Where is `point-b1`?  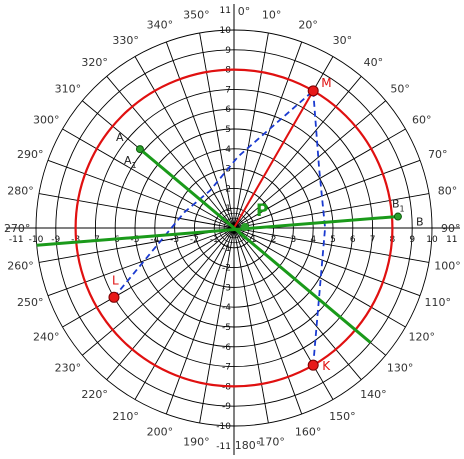 point-b1 is located at coordinates (397, 216).